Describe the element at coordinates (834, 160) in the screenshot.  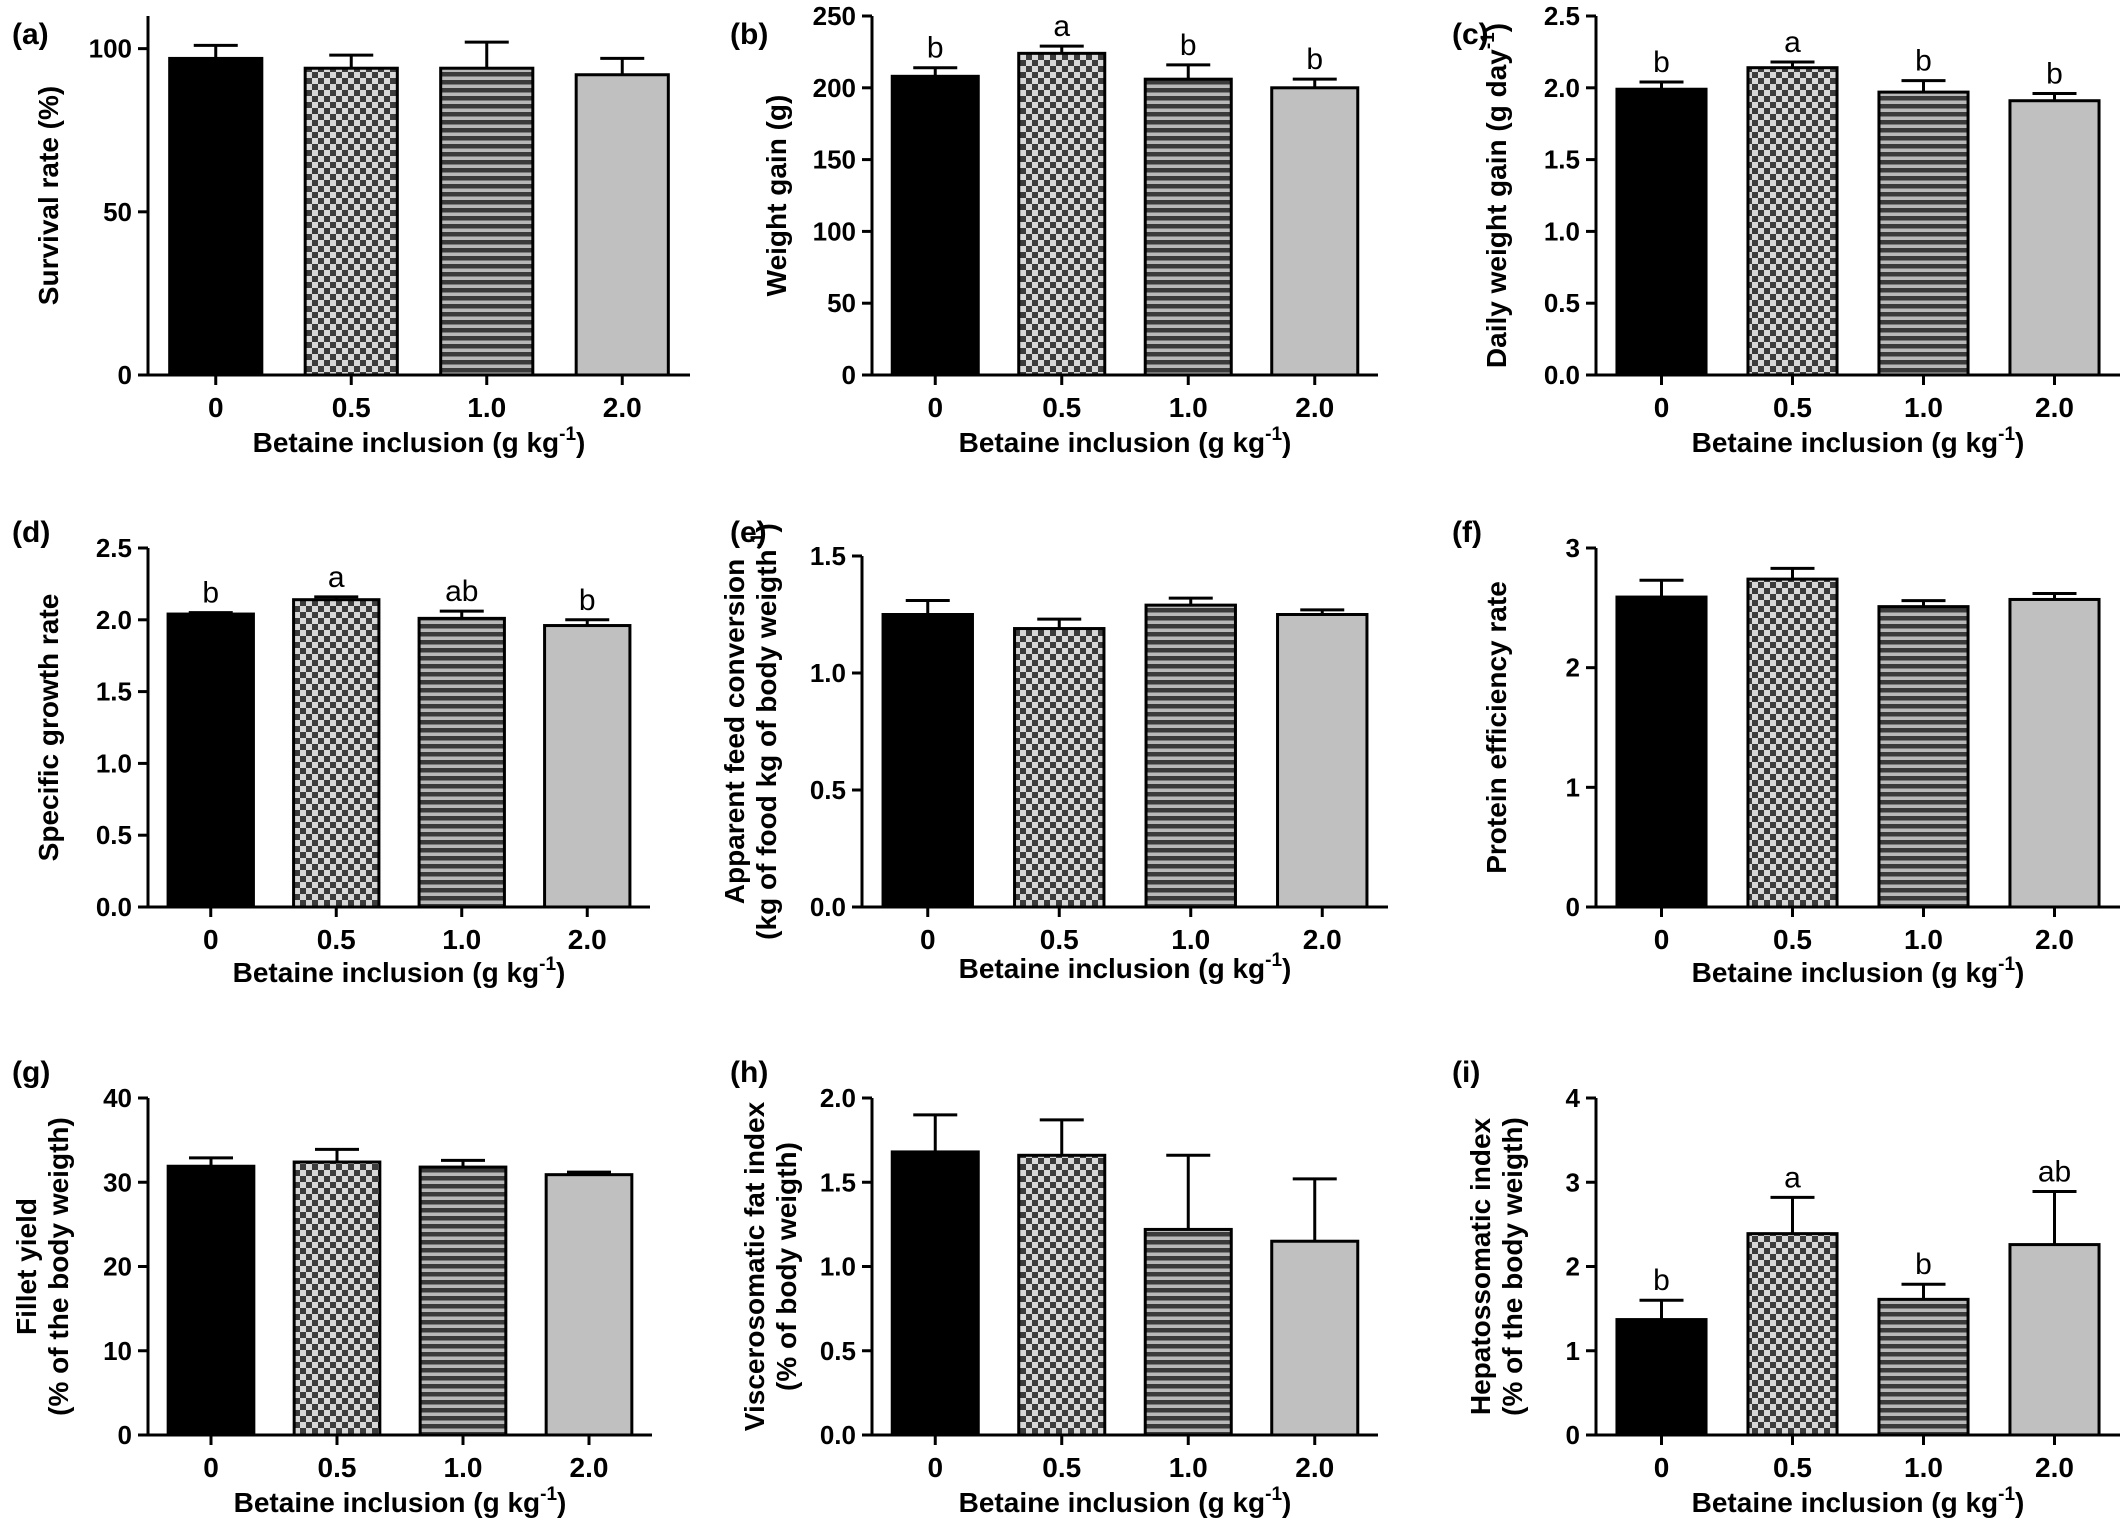
I see `y-tick-label: 150` at that location.